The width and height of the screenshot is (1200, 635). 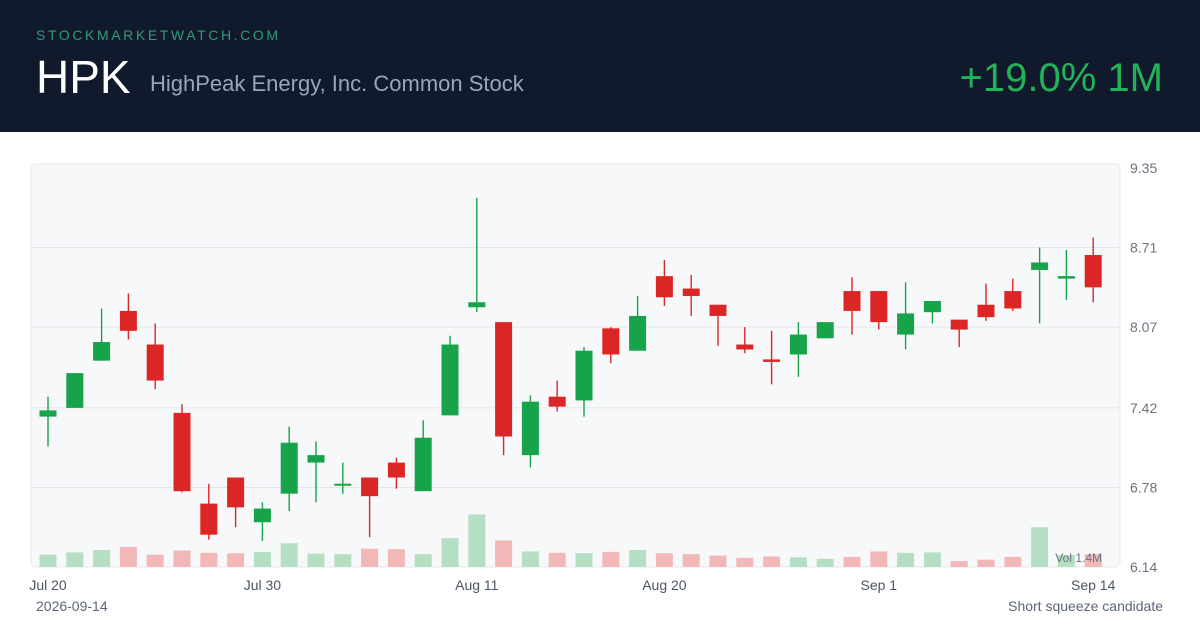 I want to click on x-tick-label: Jul 20, so click(x=48, y=585).